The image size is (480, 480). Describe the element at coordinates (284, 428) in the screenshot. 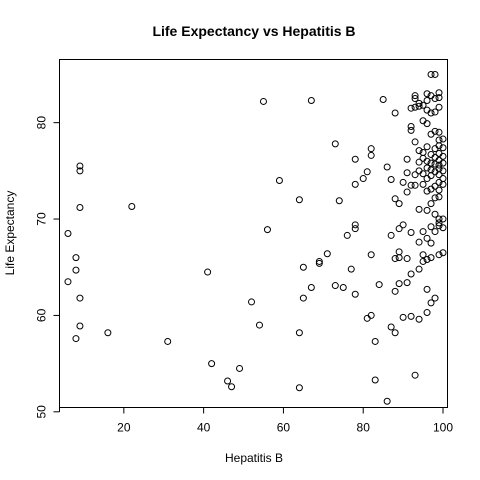

I see `x-tick-label: 60` at that location.